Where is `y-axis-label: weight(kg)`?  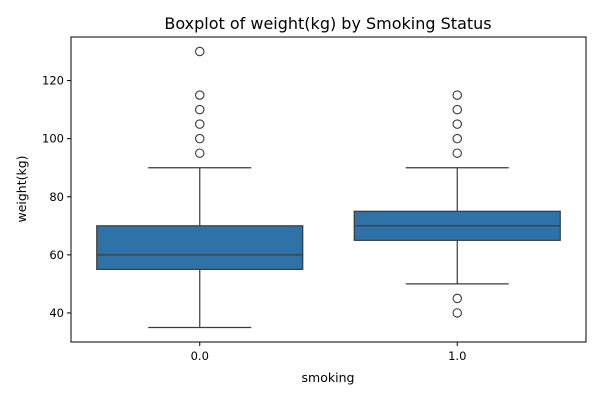
y-axis-label: weight(kg) is located at coordinates (21, 188).